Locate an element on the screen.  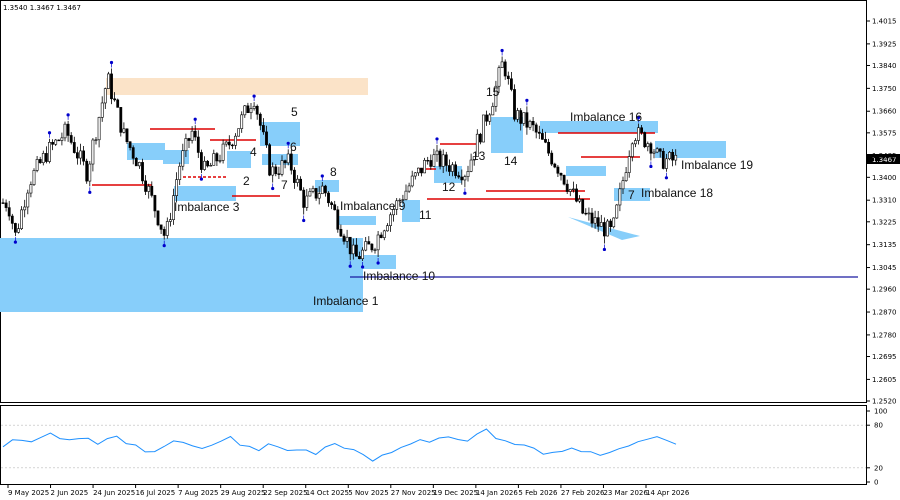
time-tick-label: 16 Jul 2025 is located at coordinates (156, 493).